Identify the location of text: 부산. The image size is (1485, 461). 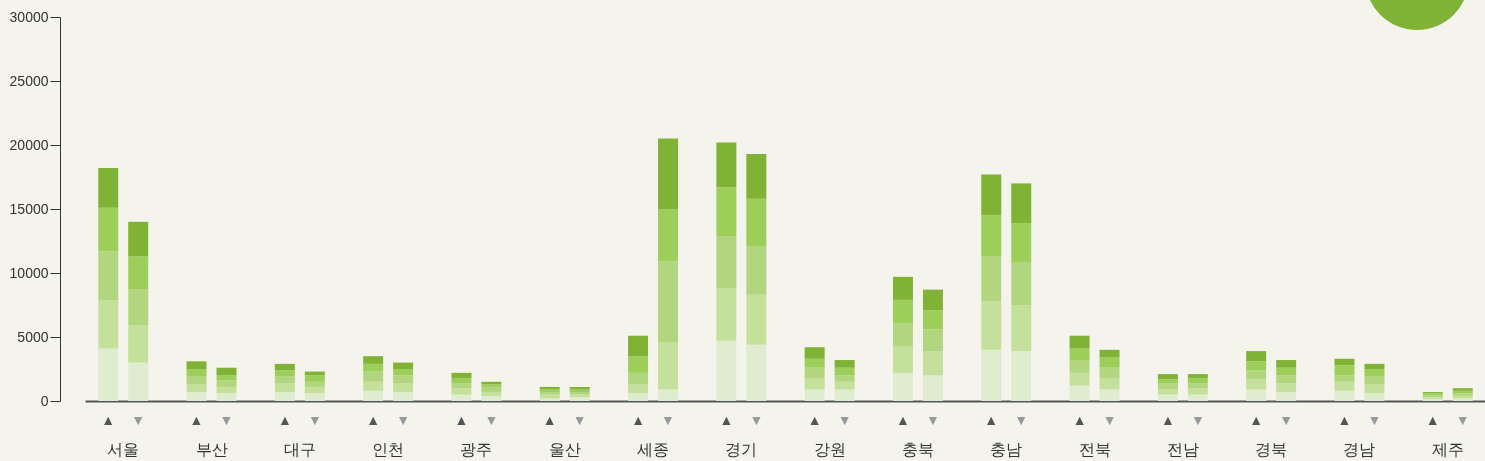
(211, 449).